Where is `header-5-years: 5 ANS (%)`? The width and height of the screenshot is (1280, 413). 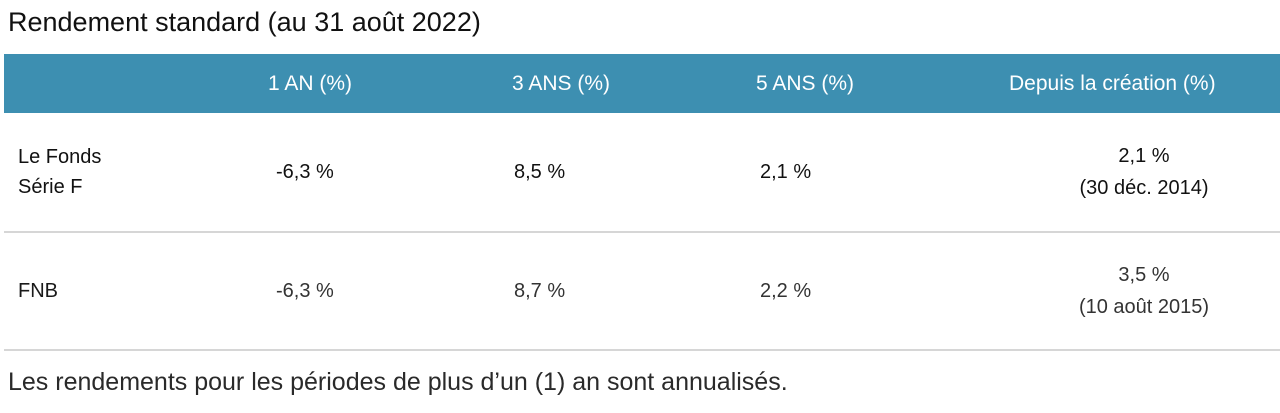
header-5-years: 5 ANS (%) is located at coordinates (805, 83).